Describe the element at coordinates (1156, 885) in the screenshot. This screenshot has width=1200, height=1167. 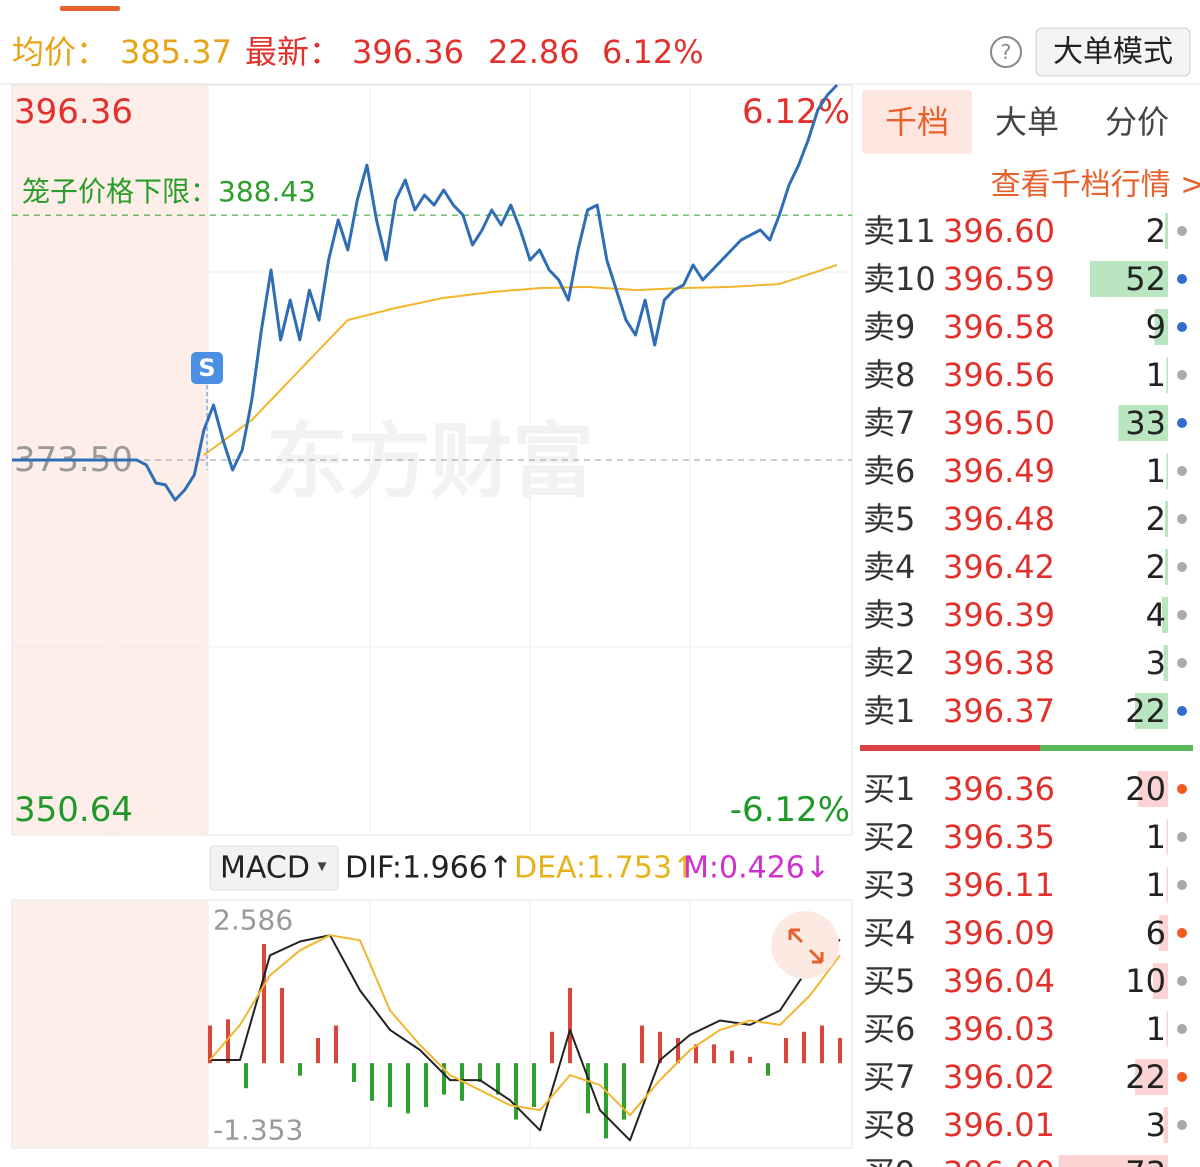
I see `level-volume: 1` at that location.